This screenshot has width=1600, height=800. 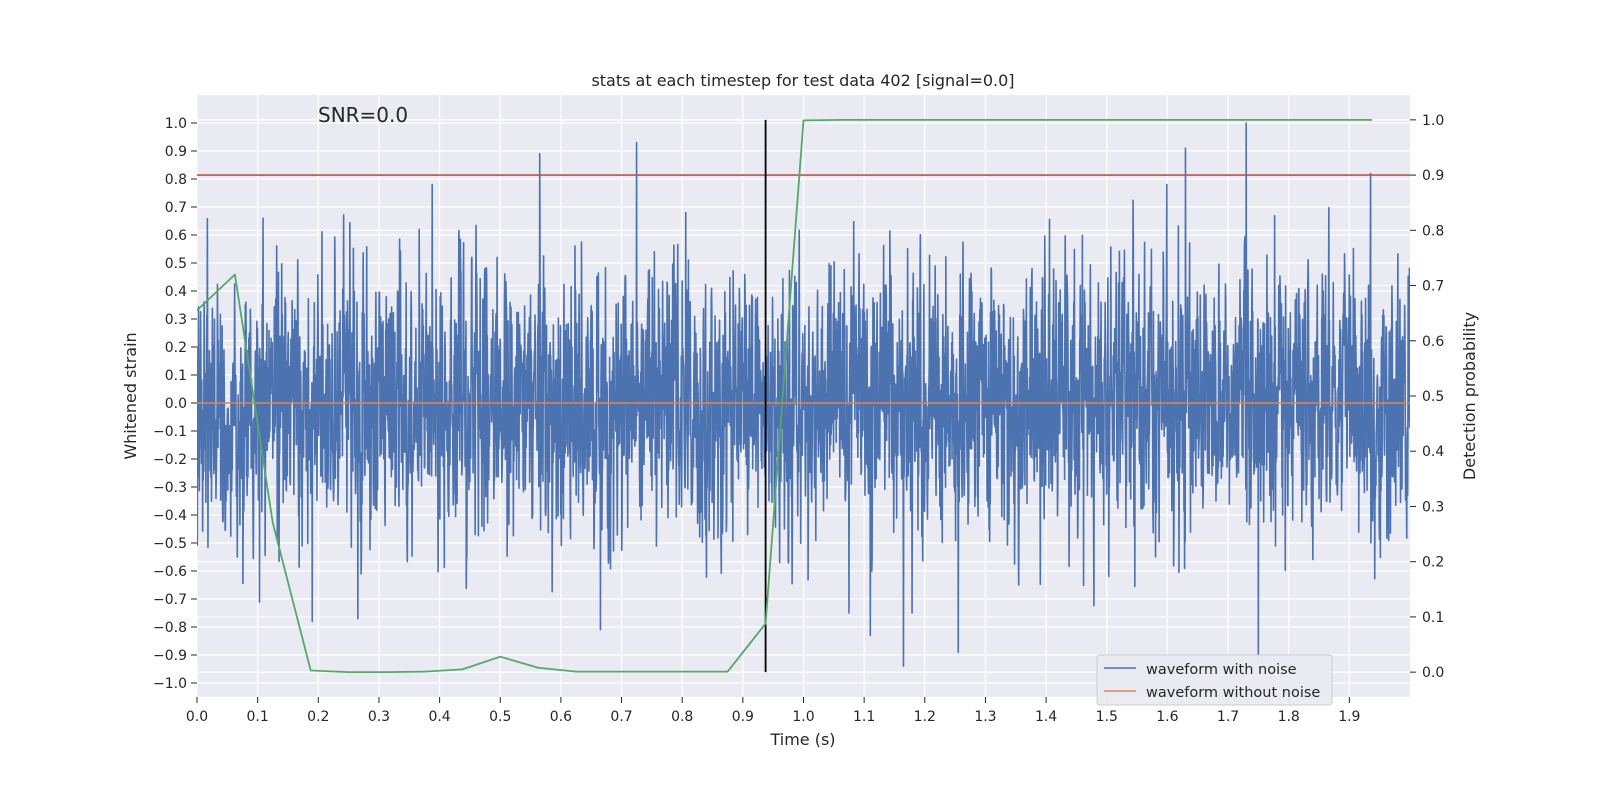 I want to click on y-tick-label: 0.2, so click(x=176, y=348).